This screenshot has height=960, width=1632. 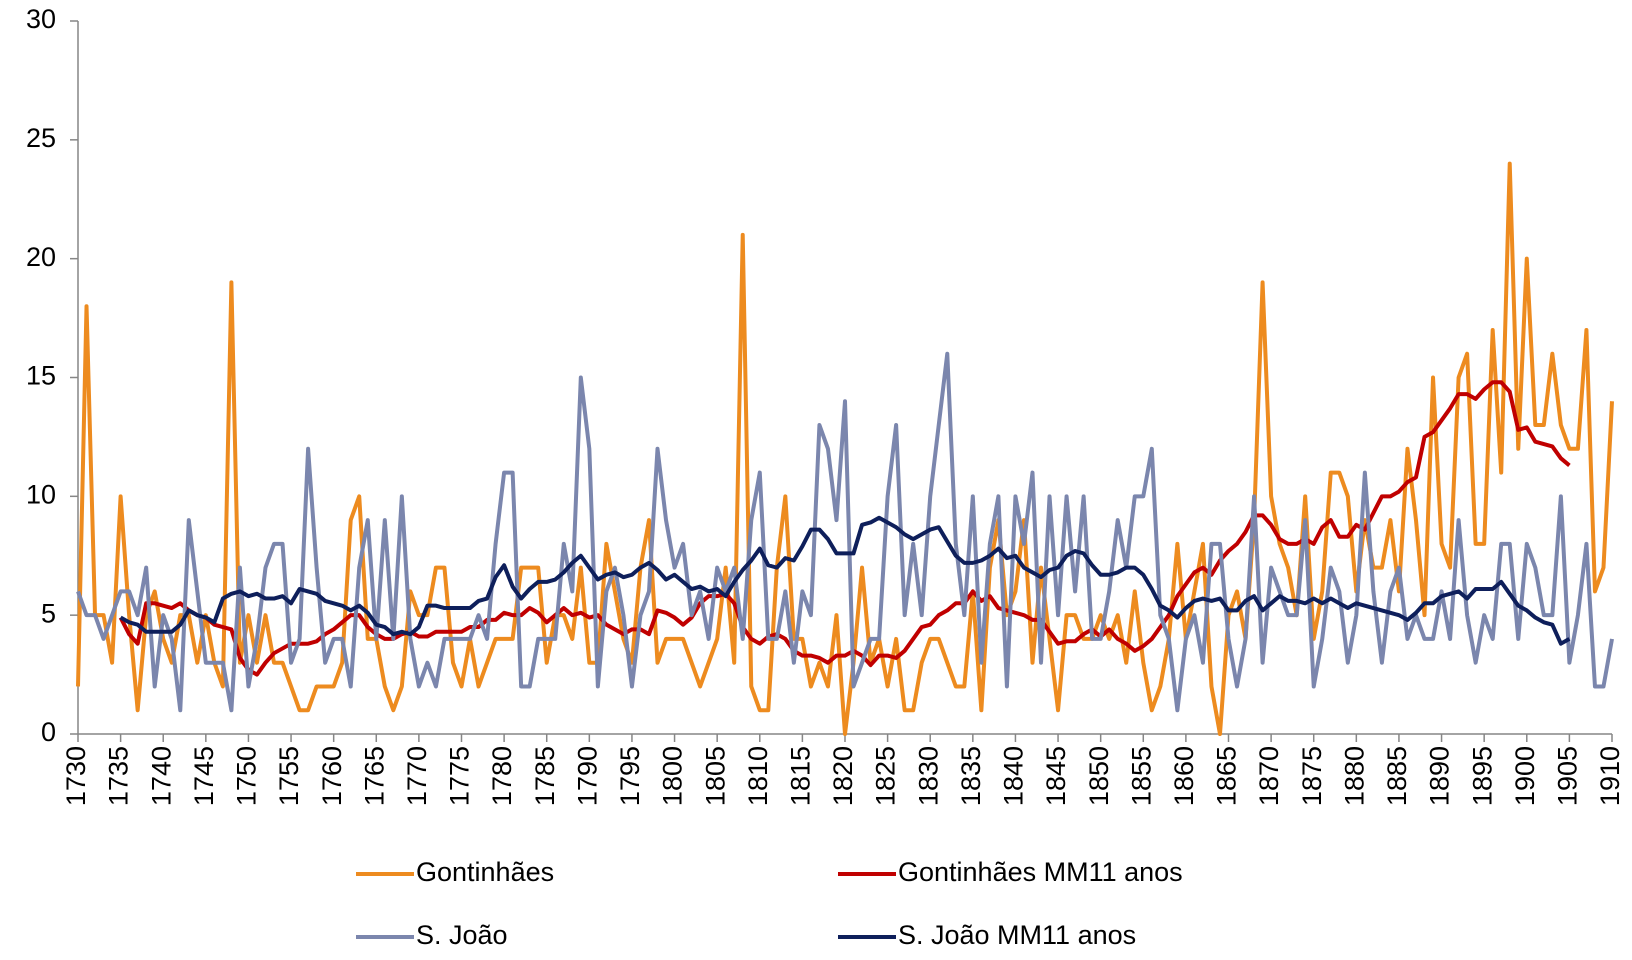 What do you see at coordinates (1440, 776) in the screenshot?
I see `x-tick-label: 1890` at bounding box center [1440, 776].